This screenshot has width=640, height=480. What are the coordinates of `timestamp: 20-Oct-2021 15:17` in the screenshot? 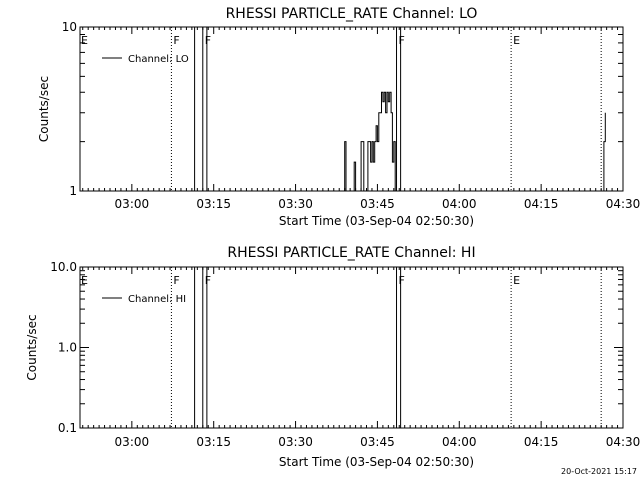 It's located at (599, 471).